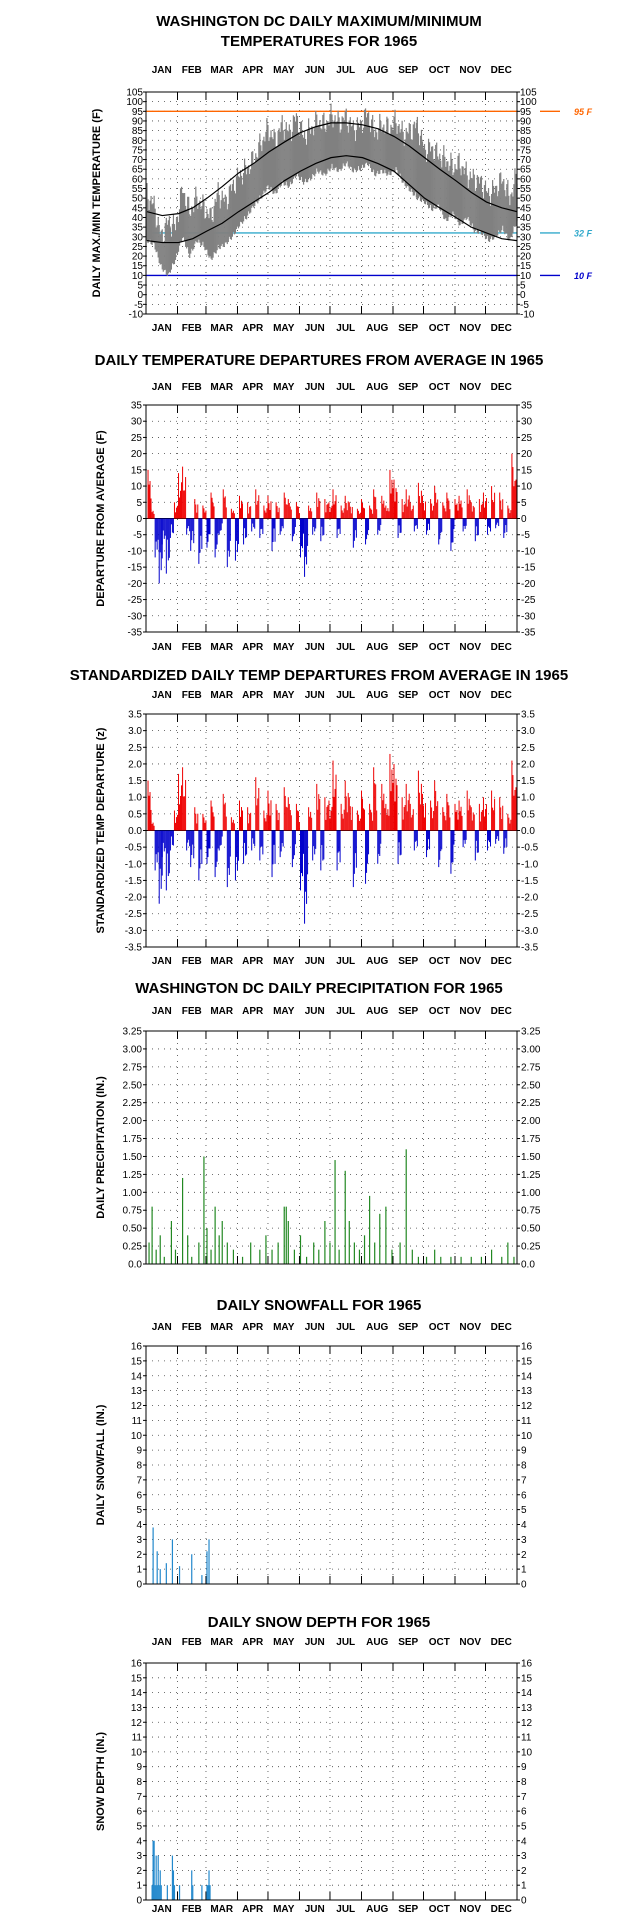 Image resolution: width=638 pixels, height=1920 pixels. I want to click on month-label-bottom: FEB, so click(192, 647).